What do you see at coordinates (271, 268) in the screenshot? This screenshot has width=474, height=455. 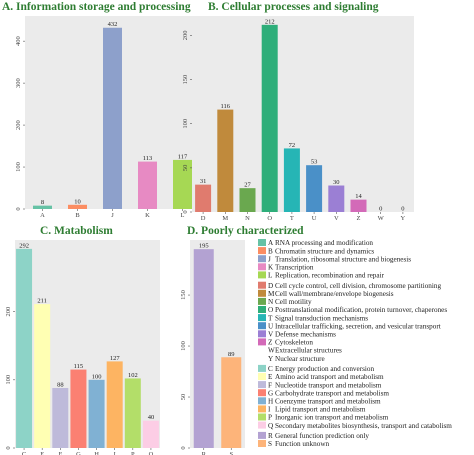 I see `legend-code-K: K` at bounding box center [271, 268].